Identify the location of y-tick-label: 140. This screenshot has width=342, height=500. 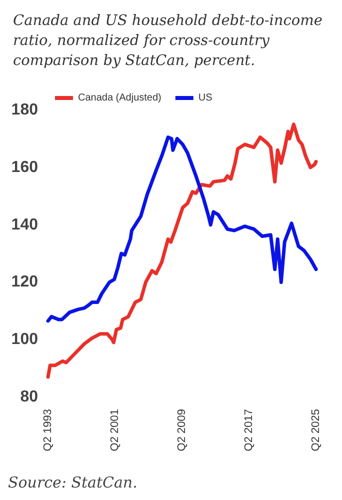
(24, 225).